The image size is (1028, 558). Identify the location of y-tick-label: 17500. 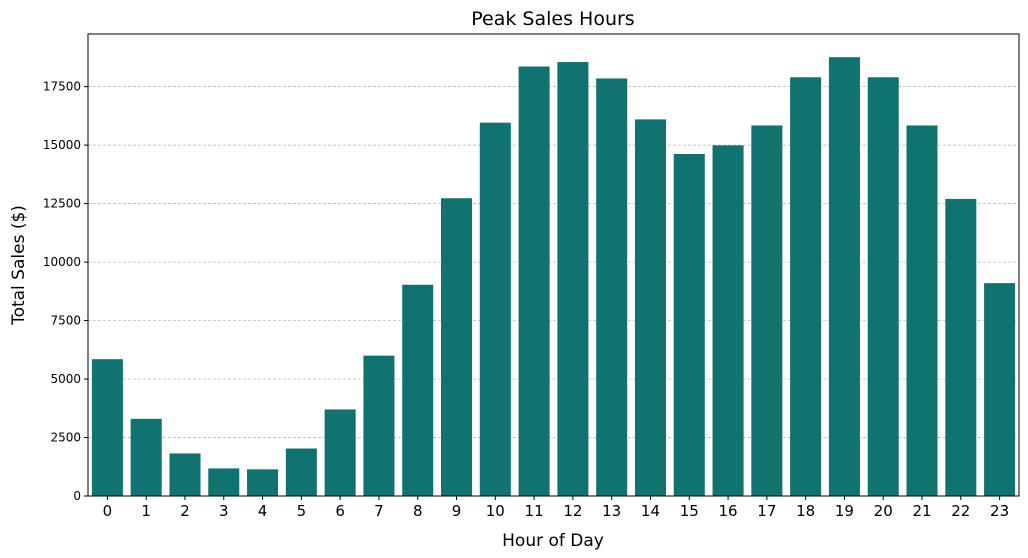
(62, 87).